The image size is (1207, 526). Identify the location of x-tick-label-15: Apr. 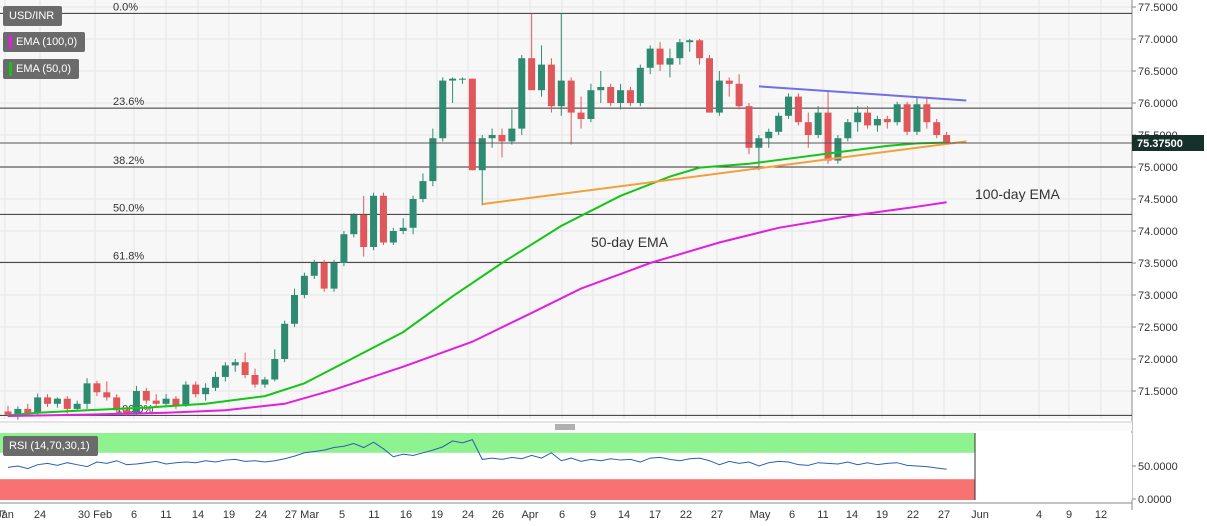
(529, 515).